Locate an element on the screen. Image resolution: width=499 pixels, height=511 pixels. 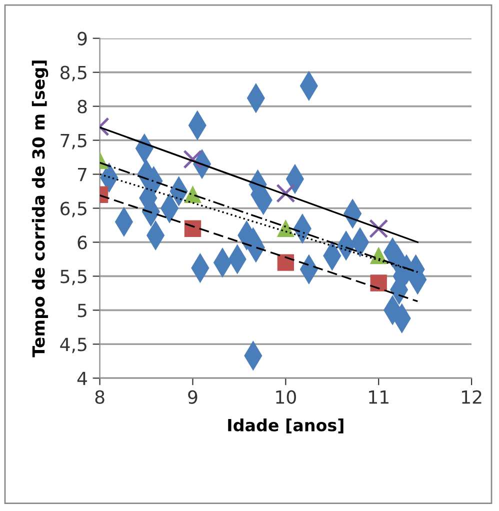
y-tick-label: 4,5 is located at coordinates (73, 346).